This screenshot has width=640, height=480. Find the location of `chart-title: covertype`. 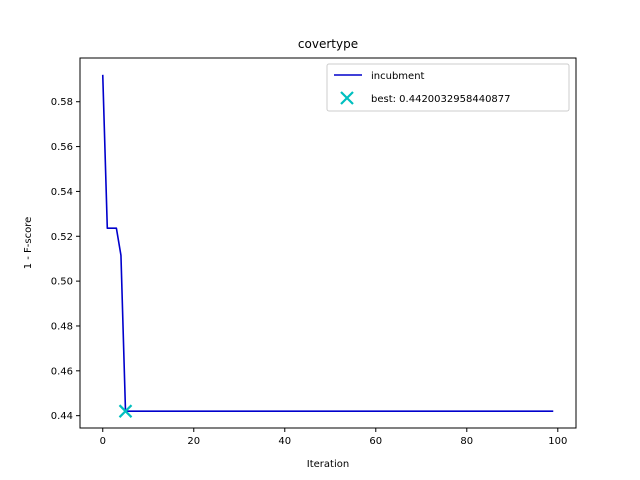

chart-title: covertype is located at coordinates (328, 44).